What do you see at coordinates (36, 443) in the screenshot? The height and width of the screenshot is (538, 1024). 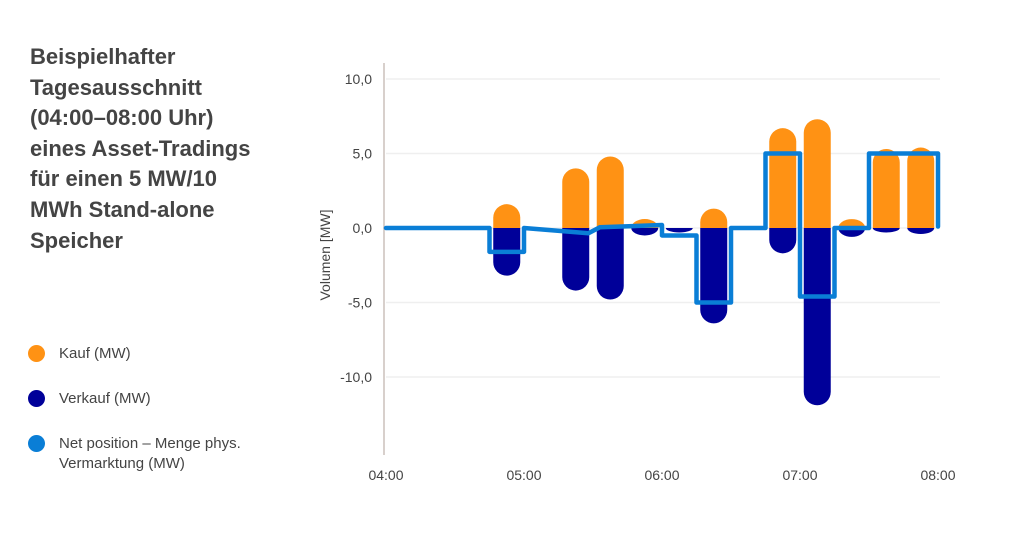 I see `legend-swatch-net-position` at bounding box center [36, 443].